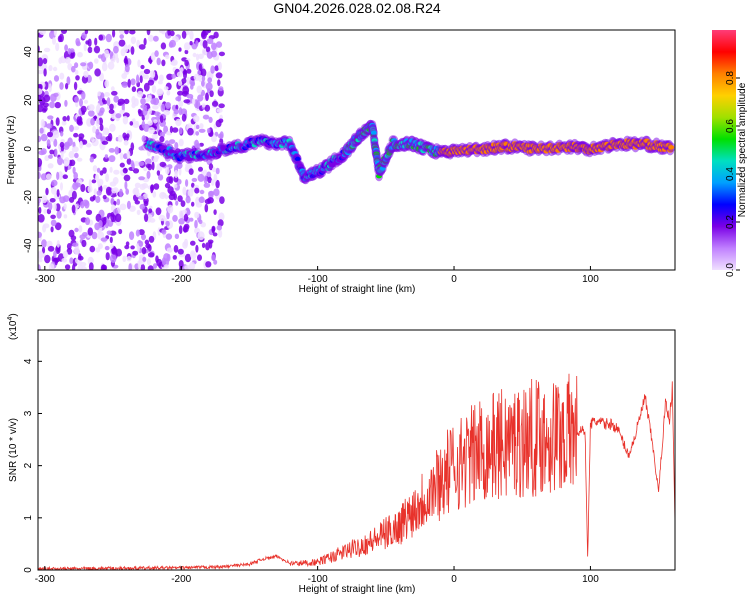 This screenshot has height=600, width=750. What do you see at coordinates (590, 279) in the screenshot?
I see `x-tick-label: 100` at bounding box center [590, 279].